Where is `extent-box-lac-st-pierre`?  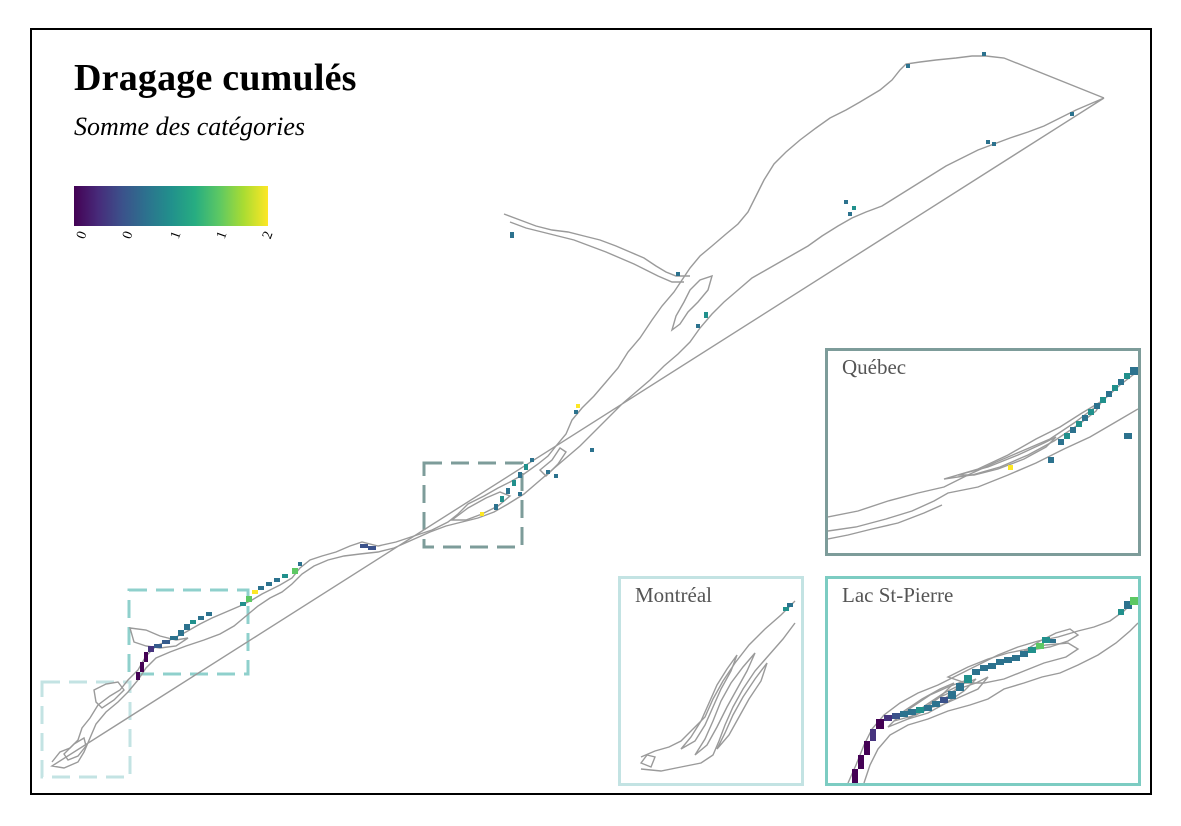
extent-box-lac-st-pierre is located at coordinates (188, 632).